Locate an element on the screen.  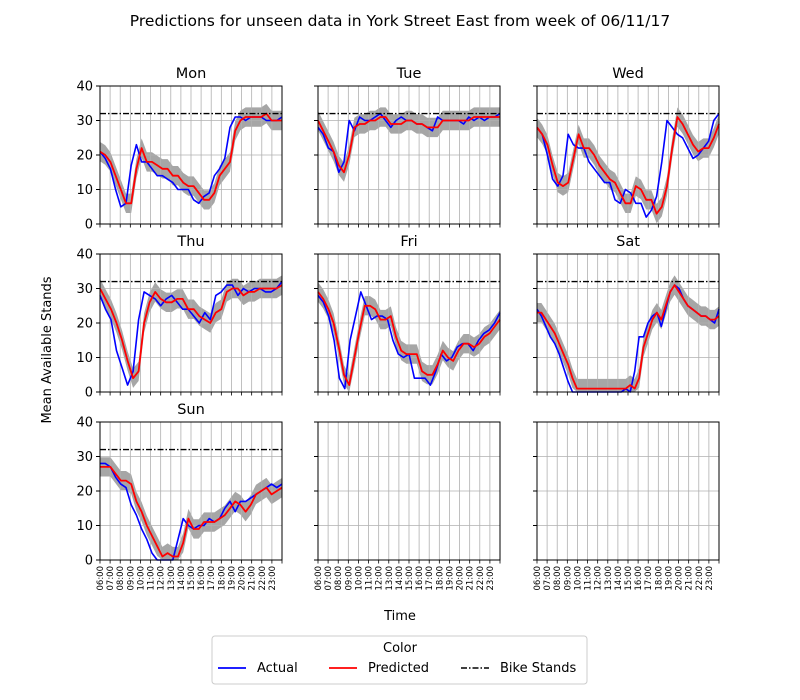
subplot-title: Wed is located at coordinates (628, 74).